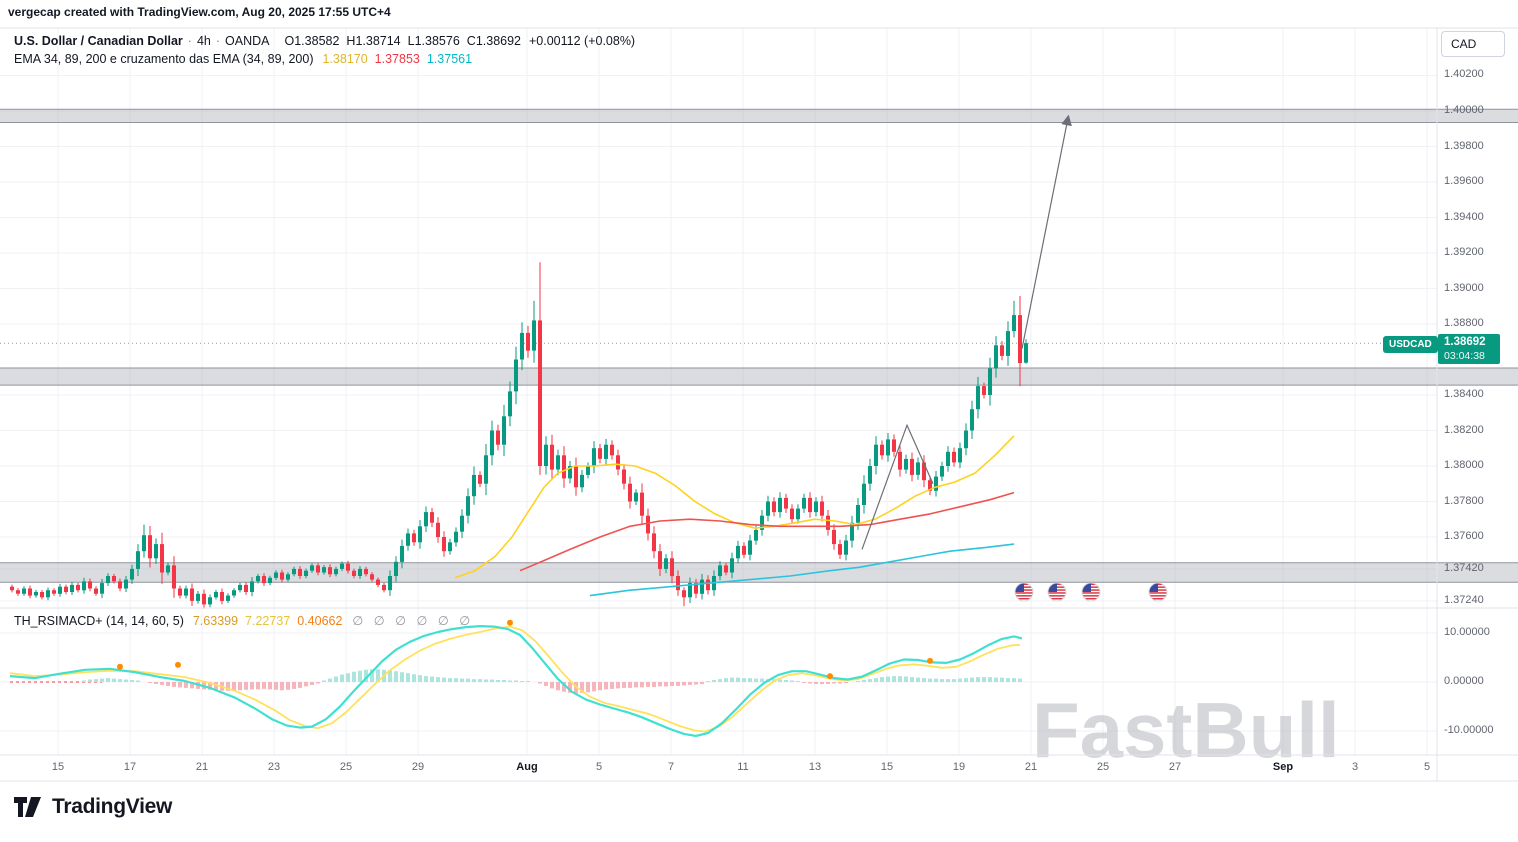  Describe the element at coordinates (527, 767) in the screenshot. I see `time-axis-label: Aug` at that location.